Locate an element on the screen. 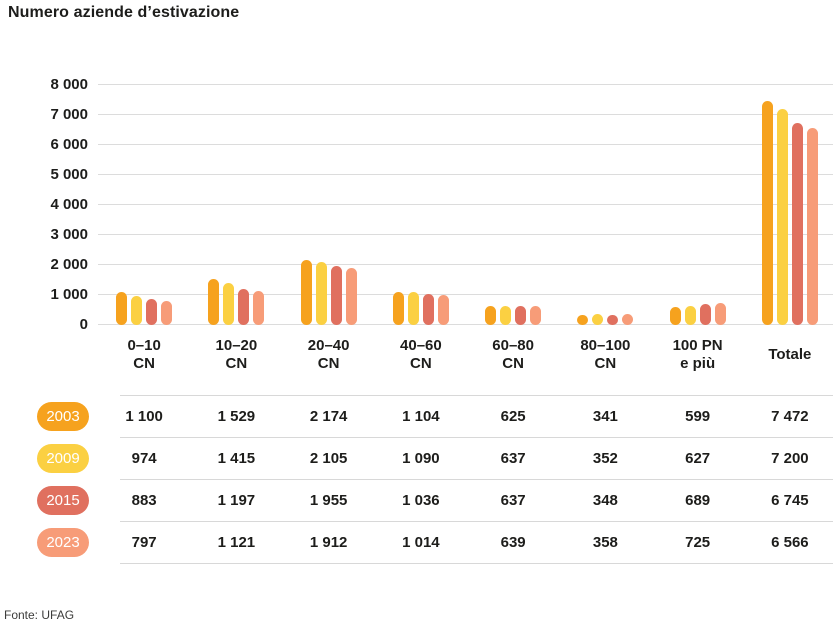  bar-group-80-100-cn is located at coordinates (605, 205).